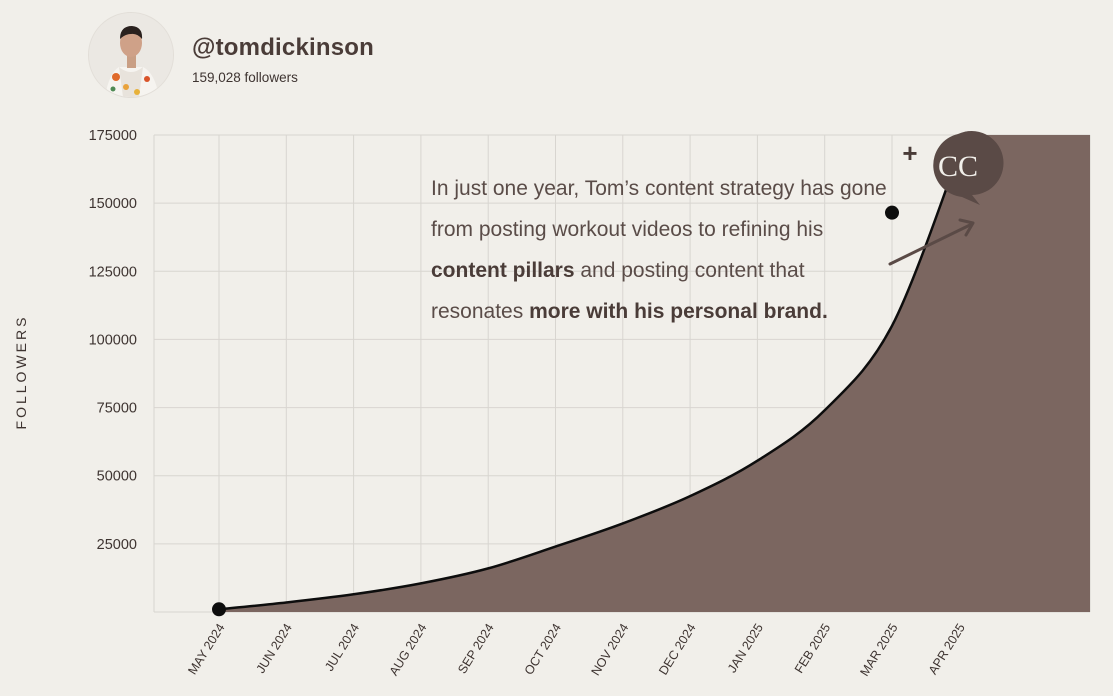 This screenshot has width=1113, height=696. What do you see at coordinates (543, 649) in the screenshot?
I see `x-tick-label: OCT 2024` at bounding box center [543, 649].